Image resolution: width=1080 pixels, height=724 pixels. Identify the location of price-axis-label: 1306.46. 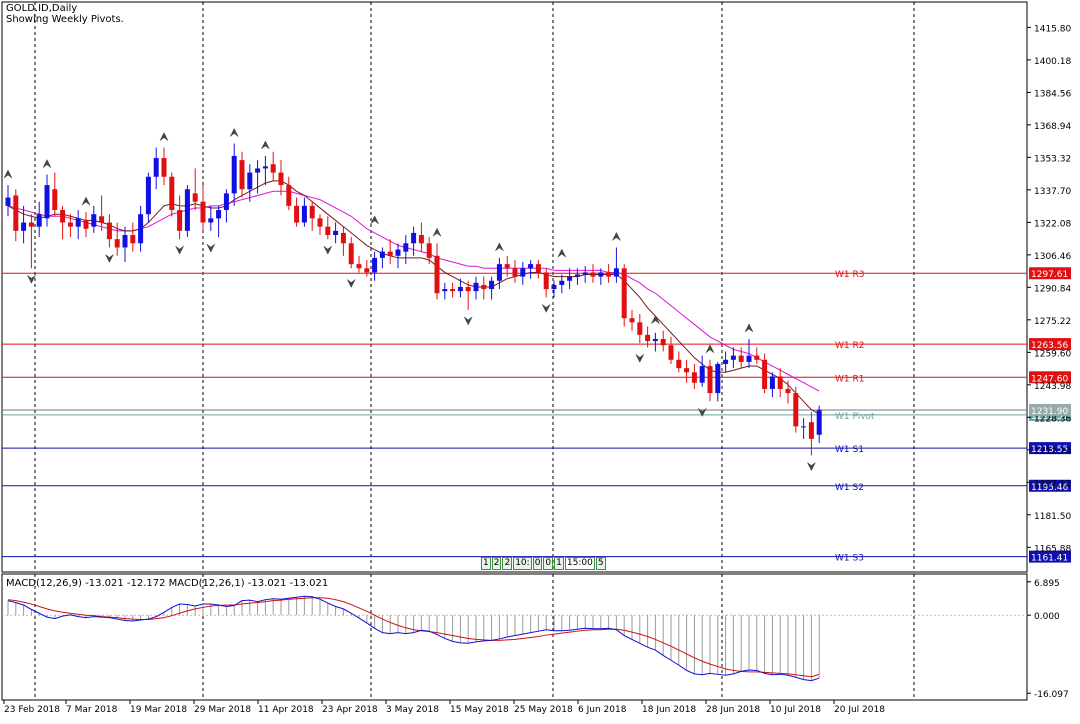
(1052, 257).